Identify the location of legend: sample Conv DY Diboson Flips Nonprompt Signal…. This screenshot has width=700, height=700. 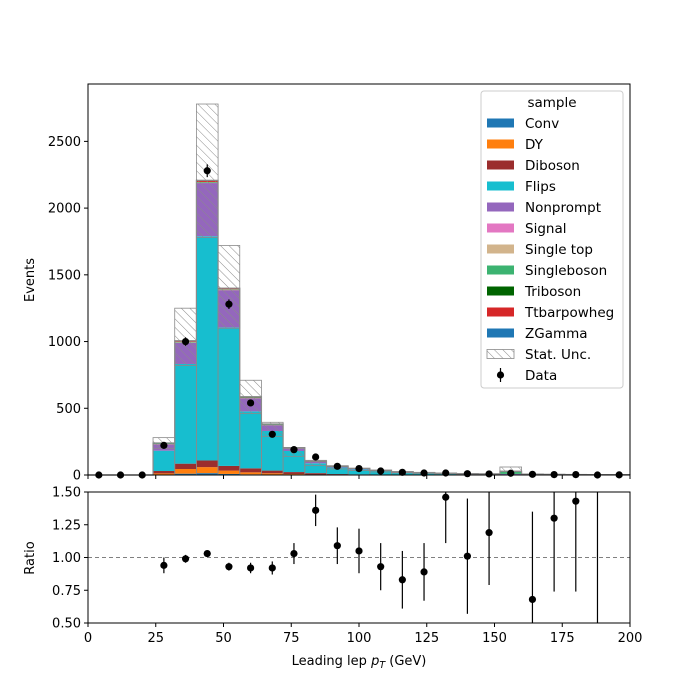
(552, 239).